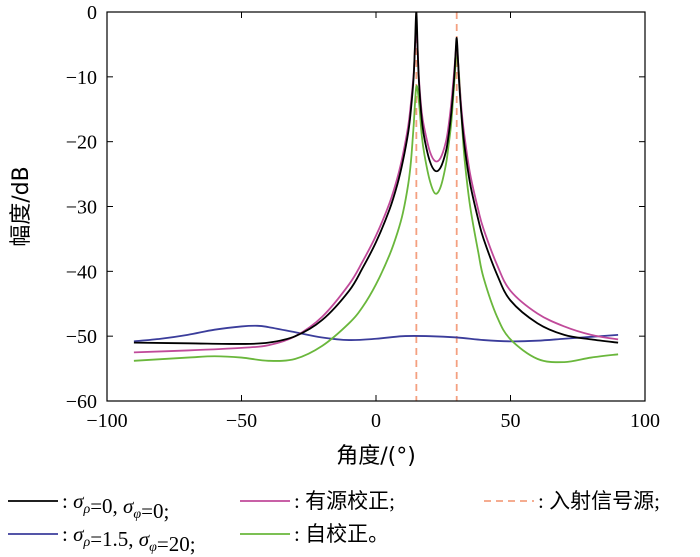 The image size is (700, 557). I want to click on y-tick-label: −10, so click(81, 78).